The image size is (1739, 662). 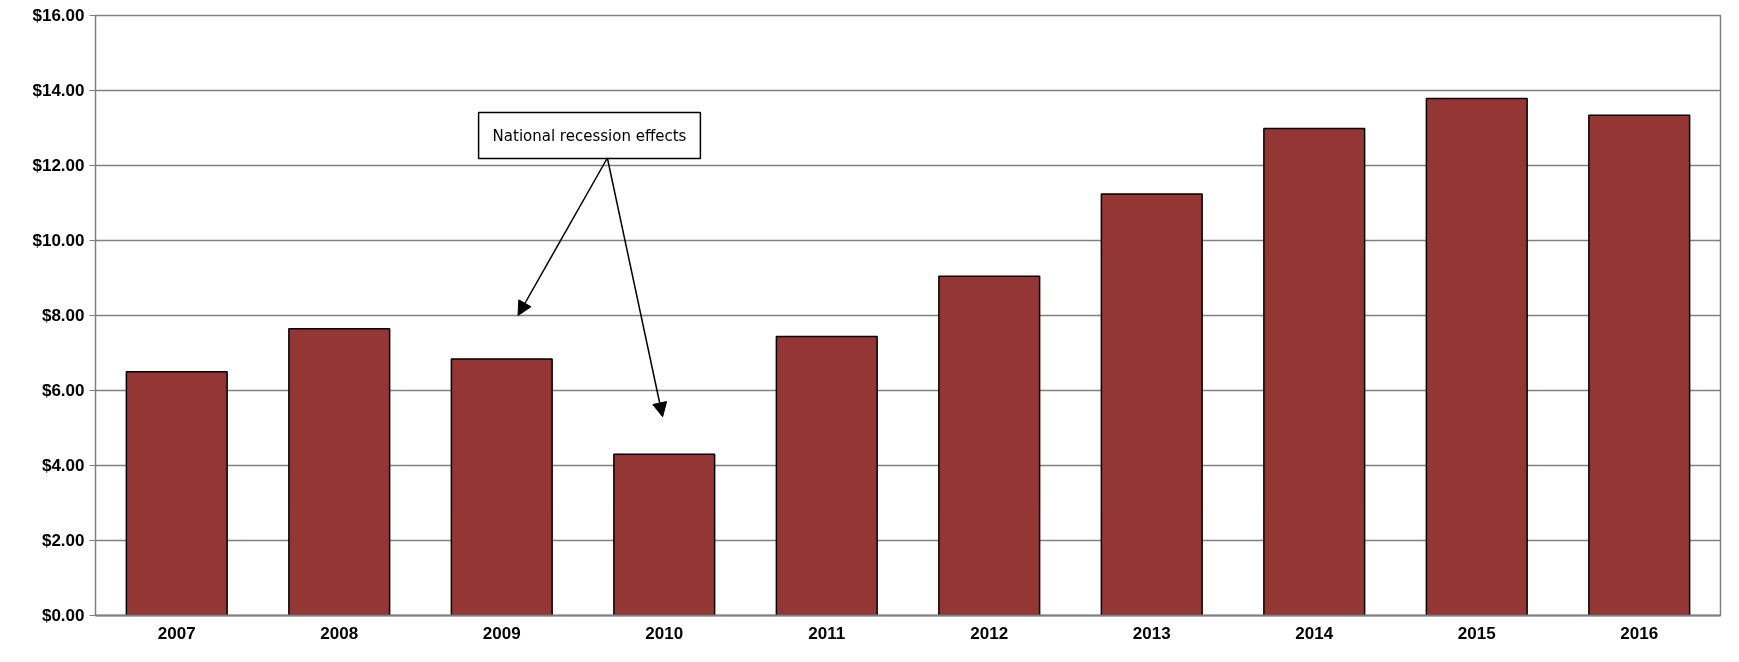 What do you see at coordinates (1639, 633) in the screenshot?
I see `x-tick-label: 2016` at bounding box center [1639, 633].